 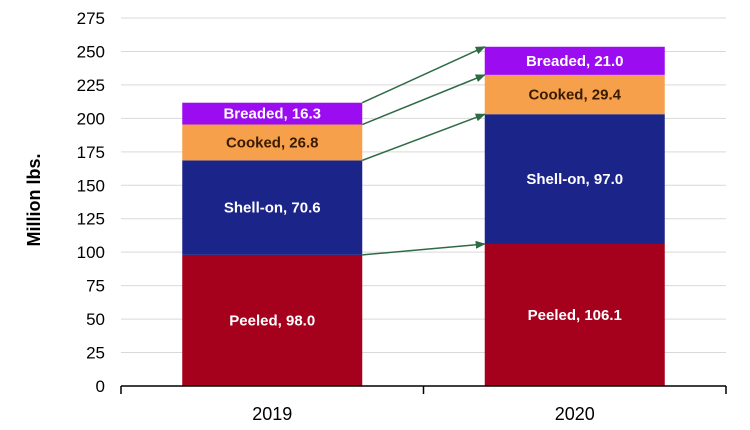 I want to click on data-label: Cooked, 29.4, so click(x=574, y=95).